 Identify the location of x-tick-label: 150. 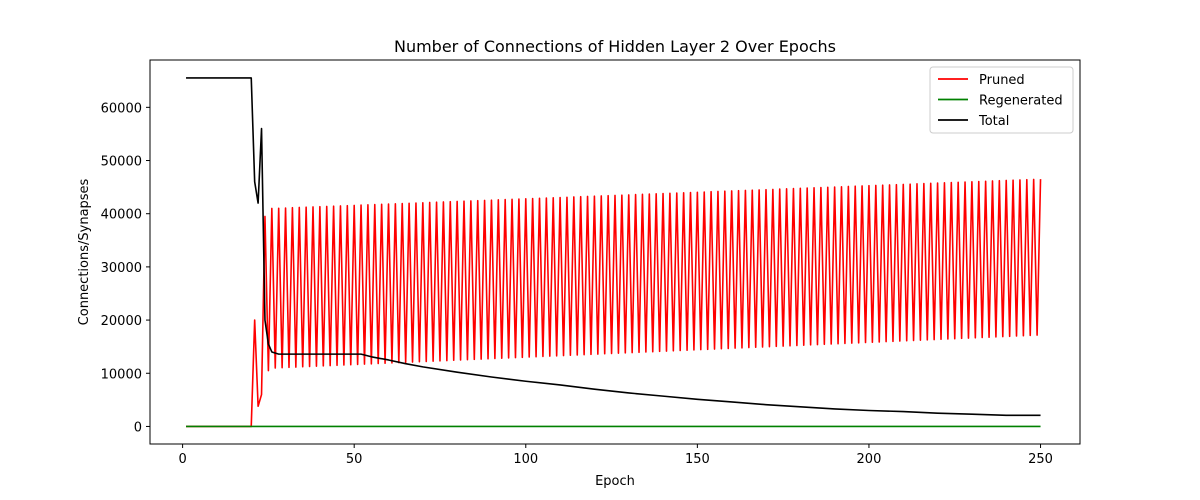
(697, 459).